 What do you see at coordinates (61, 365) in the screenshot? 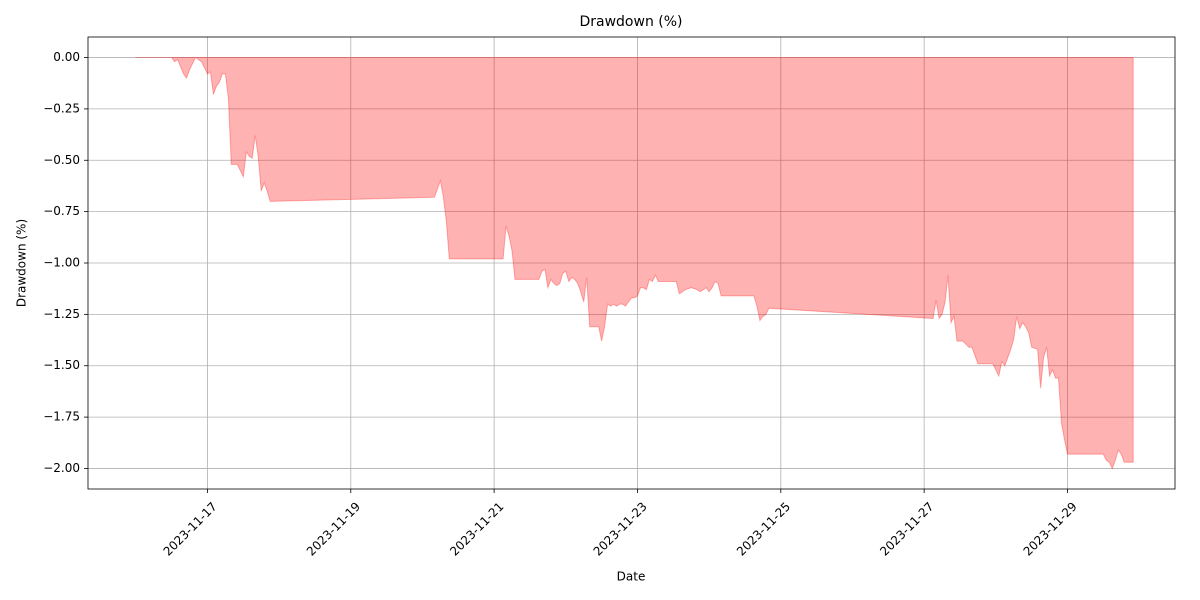
I see `y-tick-label: −1.50` at bounding box center [61, 365].